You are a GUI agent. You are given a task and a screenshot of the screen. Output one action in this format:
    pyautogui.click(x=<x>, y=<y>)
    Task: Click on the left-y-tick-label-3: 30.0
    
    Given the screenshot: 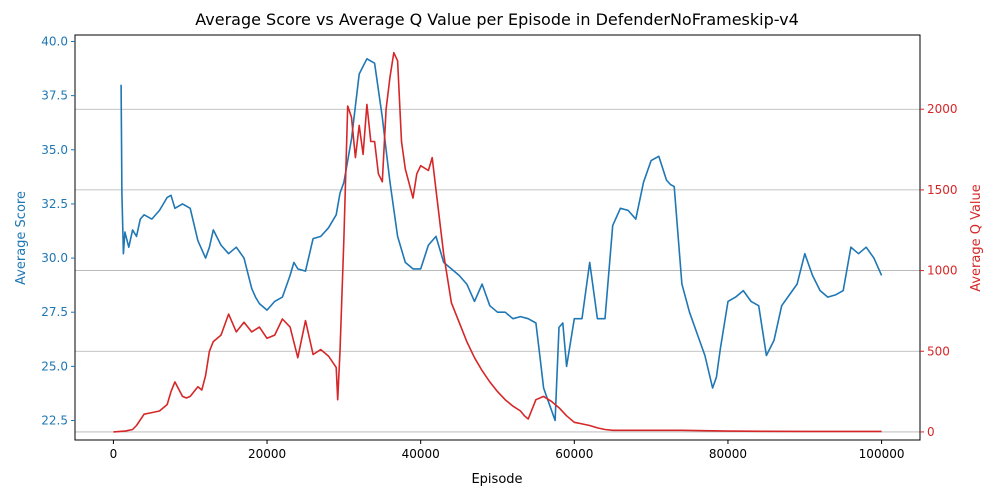 What is the action you would take?
    pyautogui.click(x=54, y=258)
    